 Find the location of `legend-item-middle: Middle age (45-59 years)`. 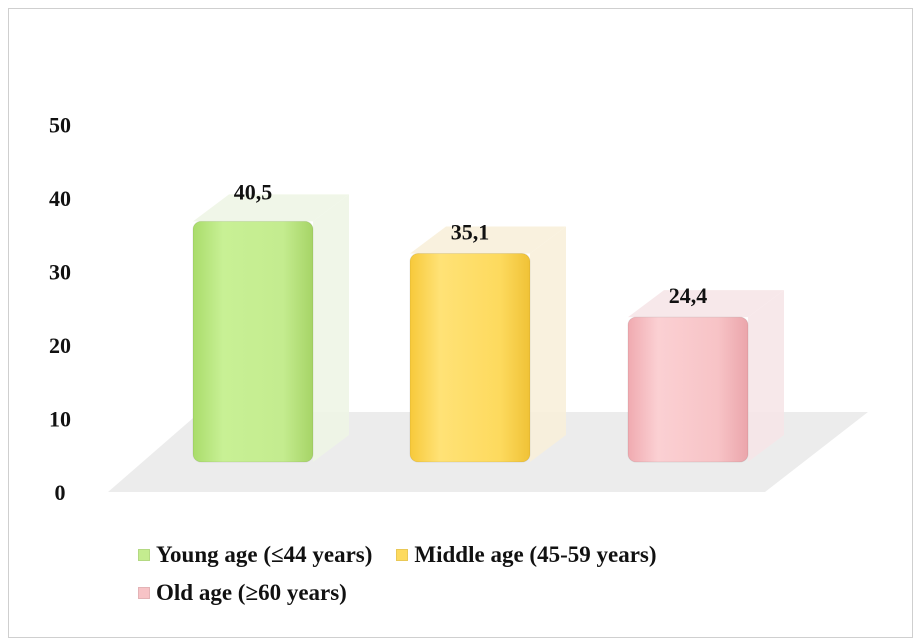

legend-item-middle: Middle age (45-59 years) is located at coordinates (526, 555).